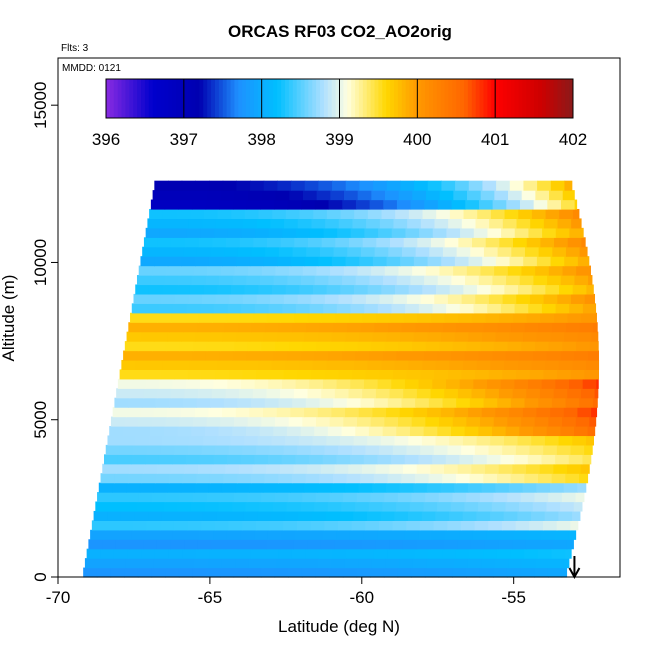 The width and height of the screenshot is (650, 650). I want to click on colorbar-tick-label: 398, so click(261, 139).